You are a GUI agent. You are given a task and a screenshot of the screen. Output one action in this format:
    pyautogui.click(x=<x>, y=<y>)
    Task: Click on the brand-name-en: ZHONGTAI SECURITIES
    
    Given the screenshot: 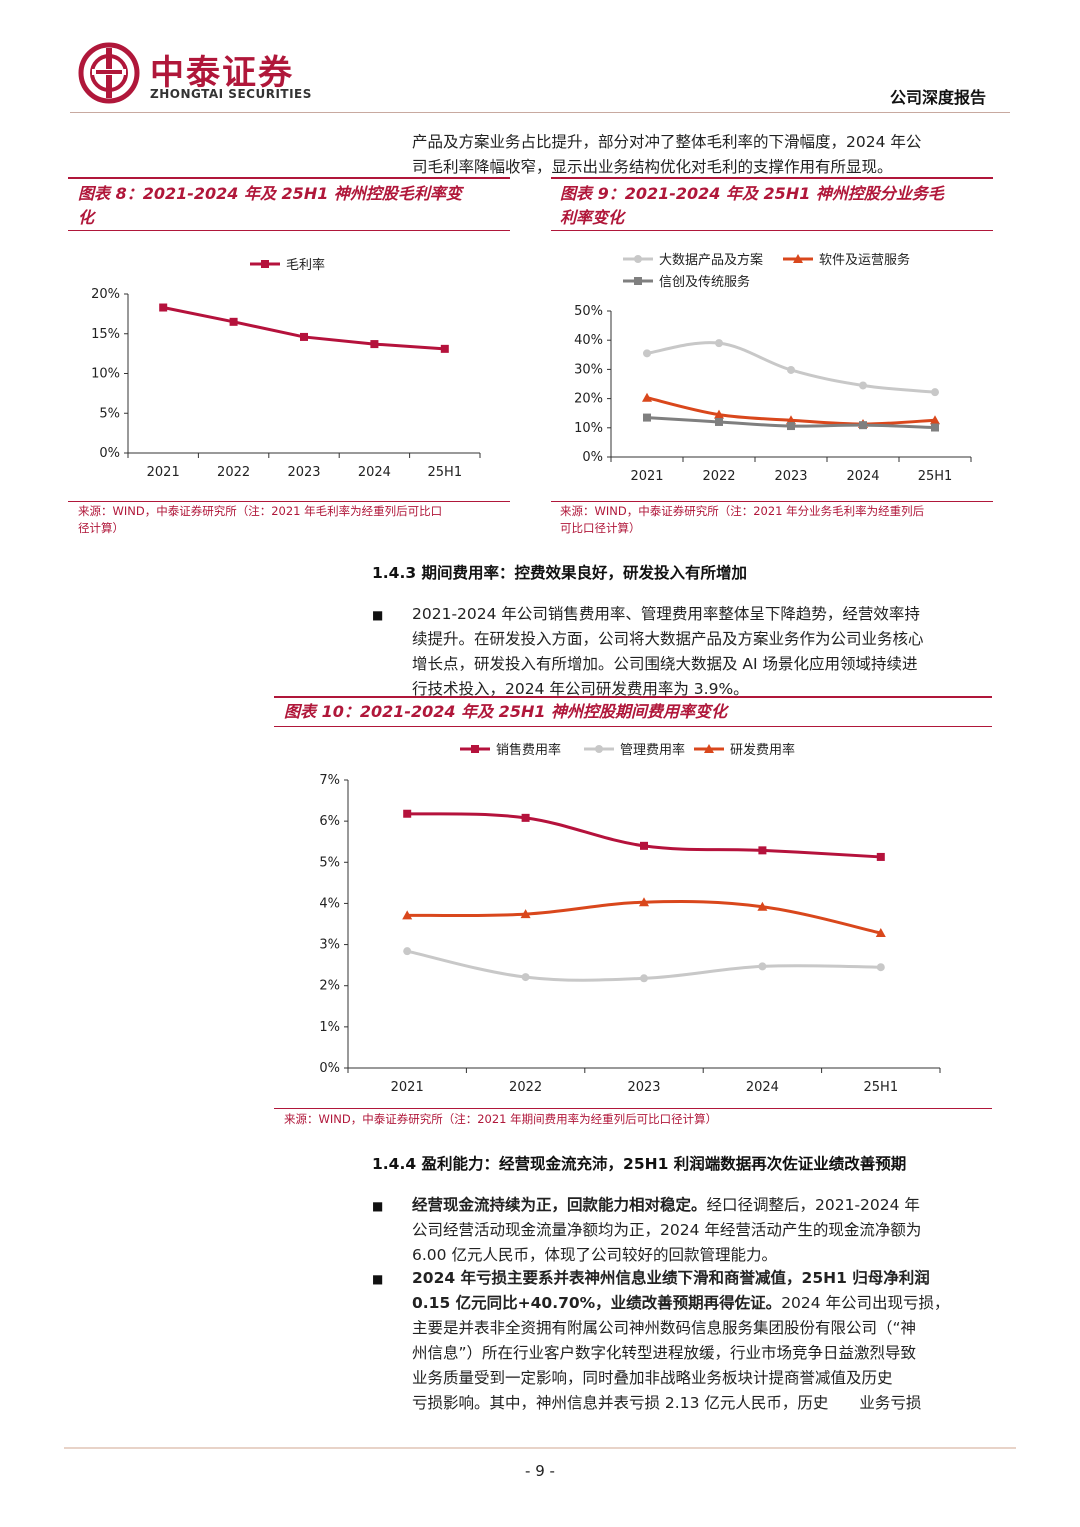 What is the action you would take?
    pyautogui.click(x=231, y=94)
    